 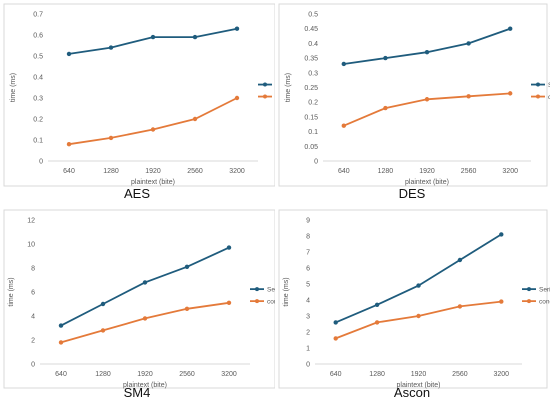 What do you see at coordinates (137, 392) in the screenshot?
I see `chart-title: SM4` at bounding box center [137, 392].